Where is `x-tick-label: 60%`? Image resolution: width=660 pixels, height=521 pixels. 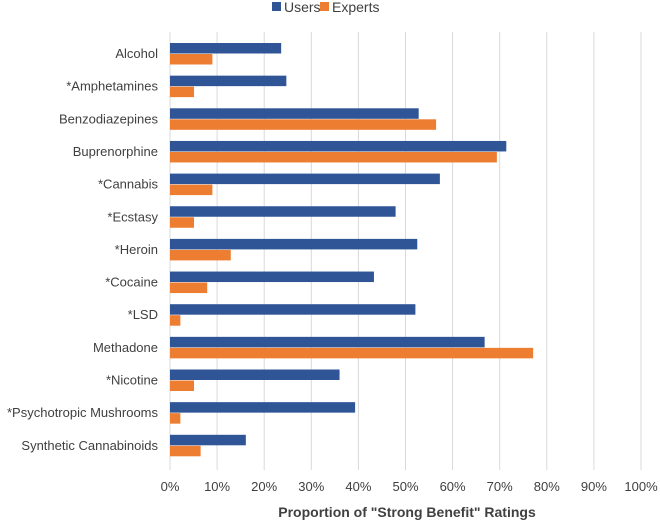
x-tick-label: 60% is located at coordinates (453, 486).